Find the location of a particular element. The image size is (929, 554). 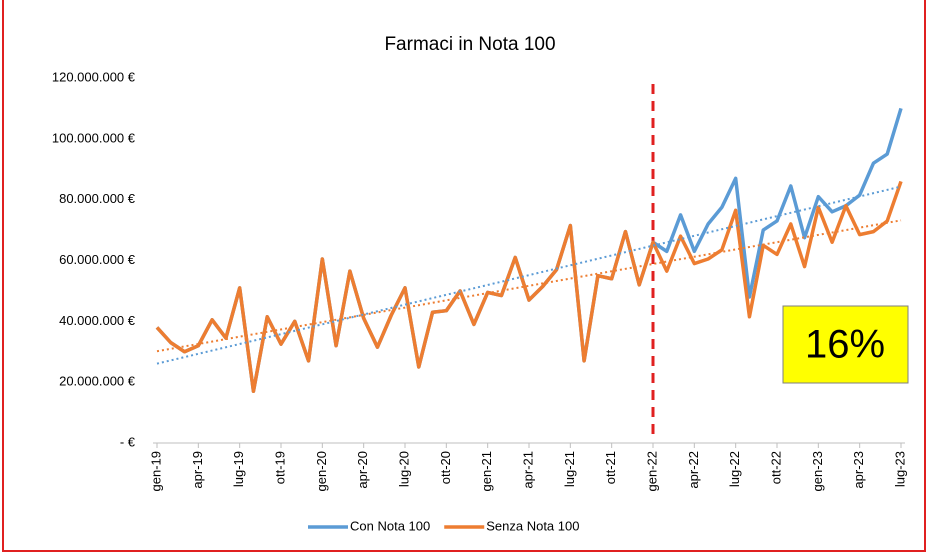

x-tick-label: lug-20 is located at coordinates (403, 469).